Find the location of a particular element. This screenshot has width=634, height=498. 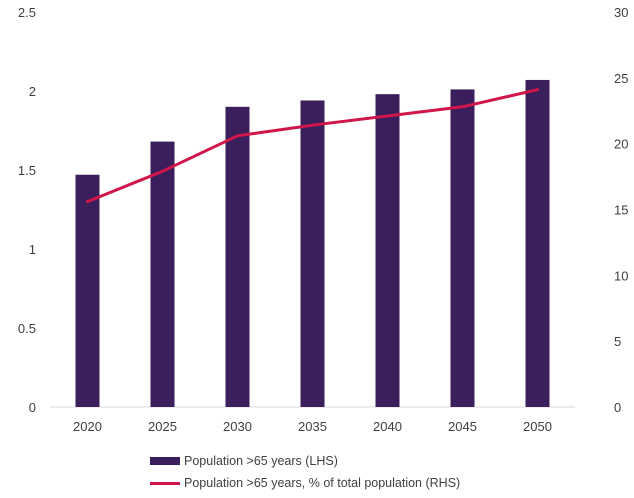

right-tick-label: 10 is located at coordinates (621, 275).